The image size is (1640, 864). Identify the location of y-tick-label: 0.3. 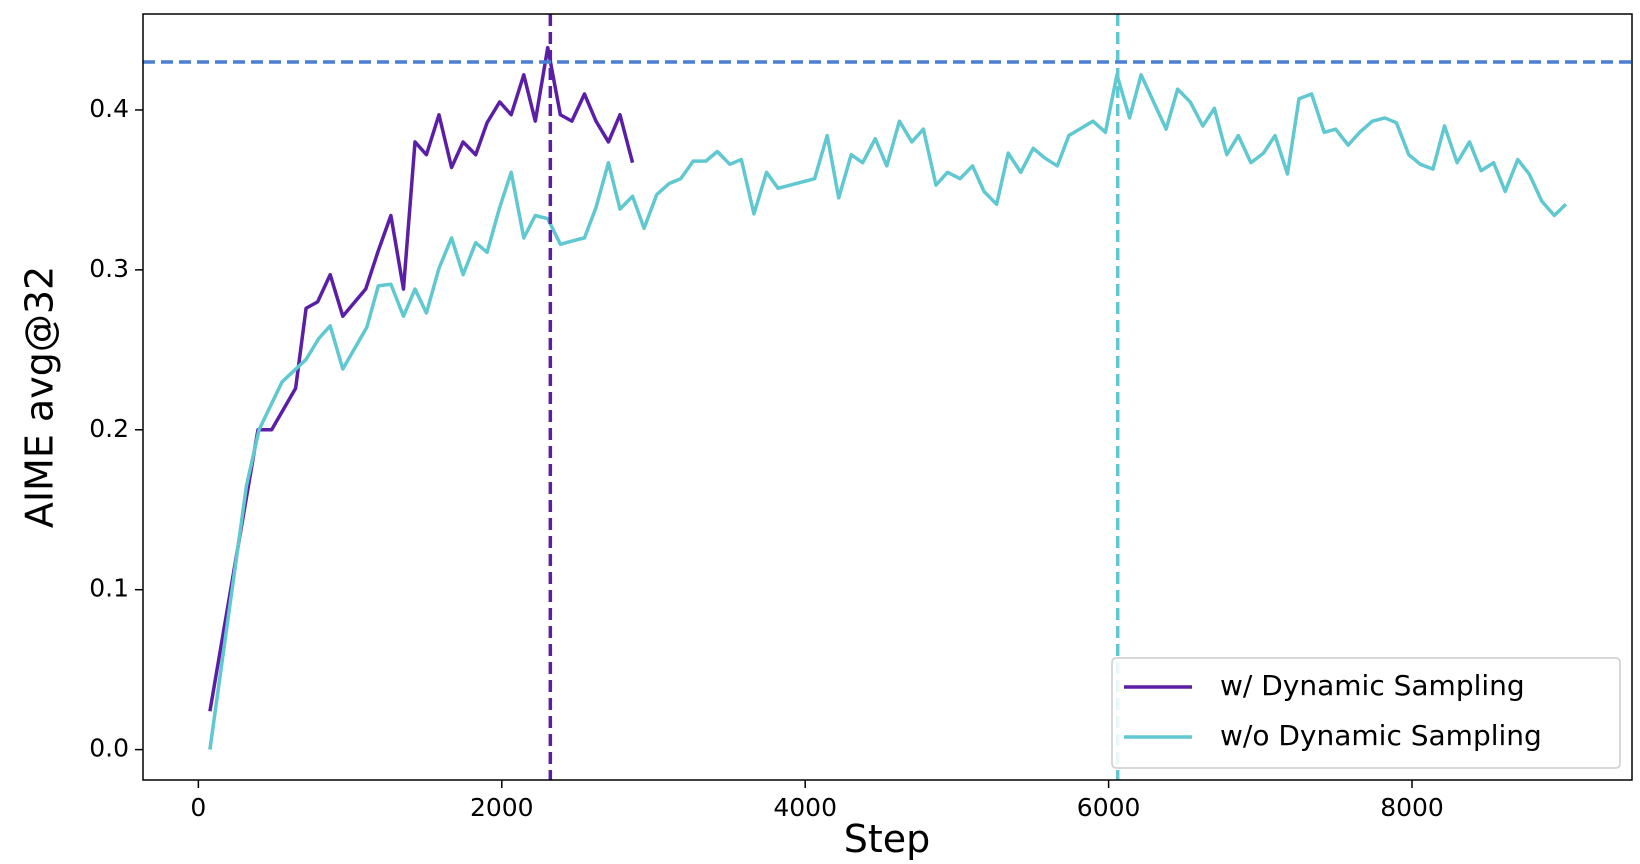
(109, 268).